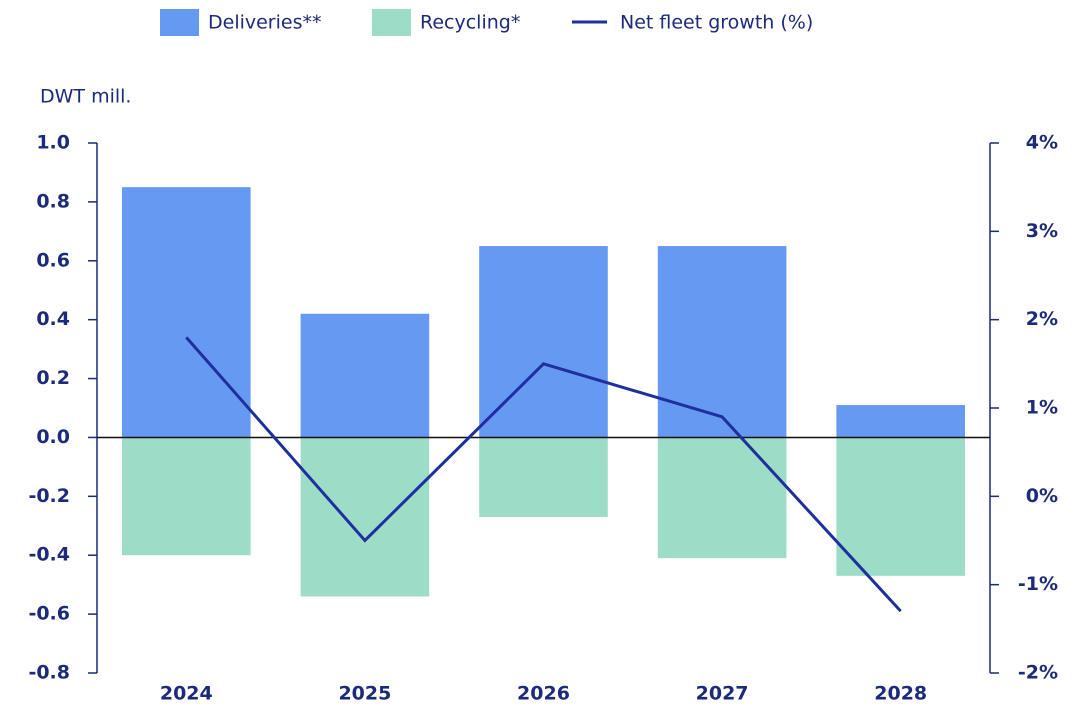 Image resolution: width=1089 pixels, height=711 pixels. I want to click on y2-tick-label: 1%, so click(1042, 408).